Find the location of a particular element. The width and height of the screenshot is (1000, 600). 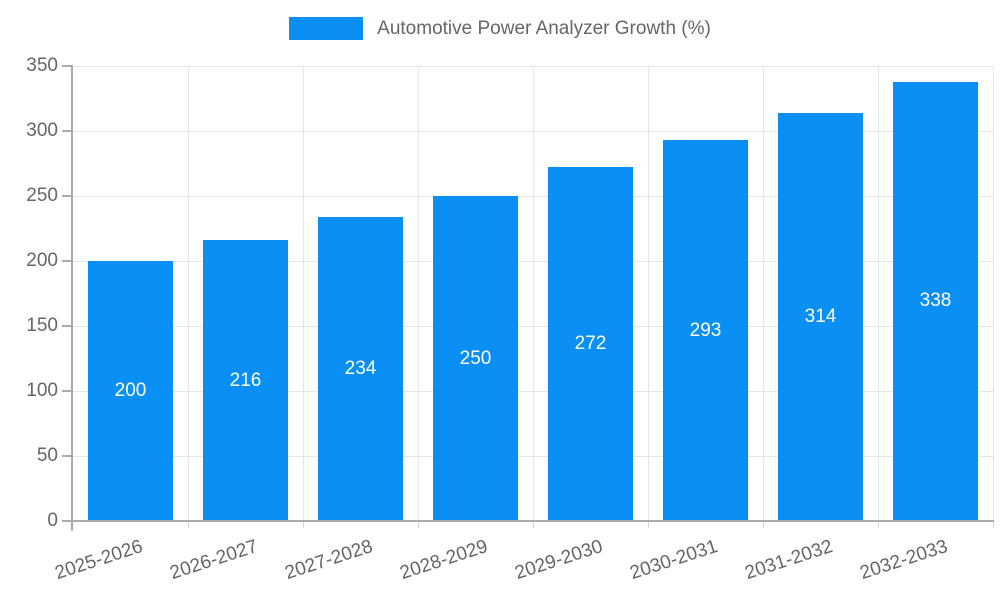

bar: 216 is located at coordinates (245, 380).